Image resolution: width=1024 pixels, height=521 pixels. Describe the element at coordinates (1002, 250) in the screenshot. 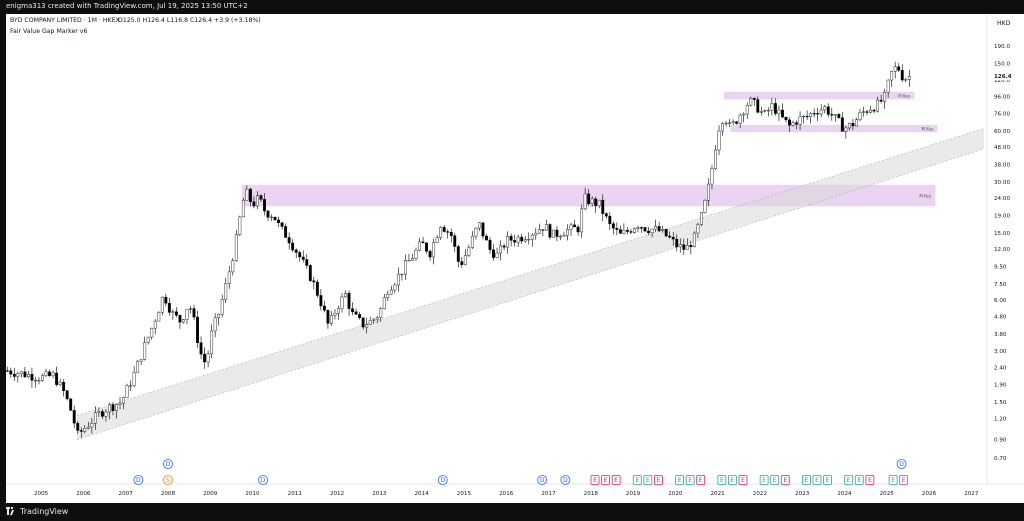

I see `y-tick-label: 12.00` at that location.